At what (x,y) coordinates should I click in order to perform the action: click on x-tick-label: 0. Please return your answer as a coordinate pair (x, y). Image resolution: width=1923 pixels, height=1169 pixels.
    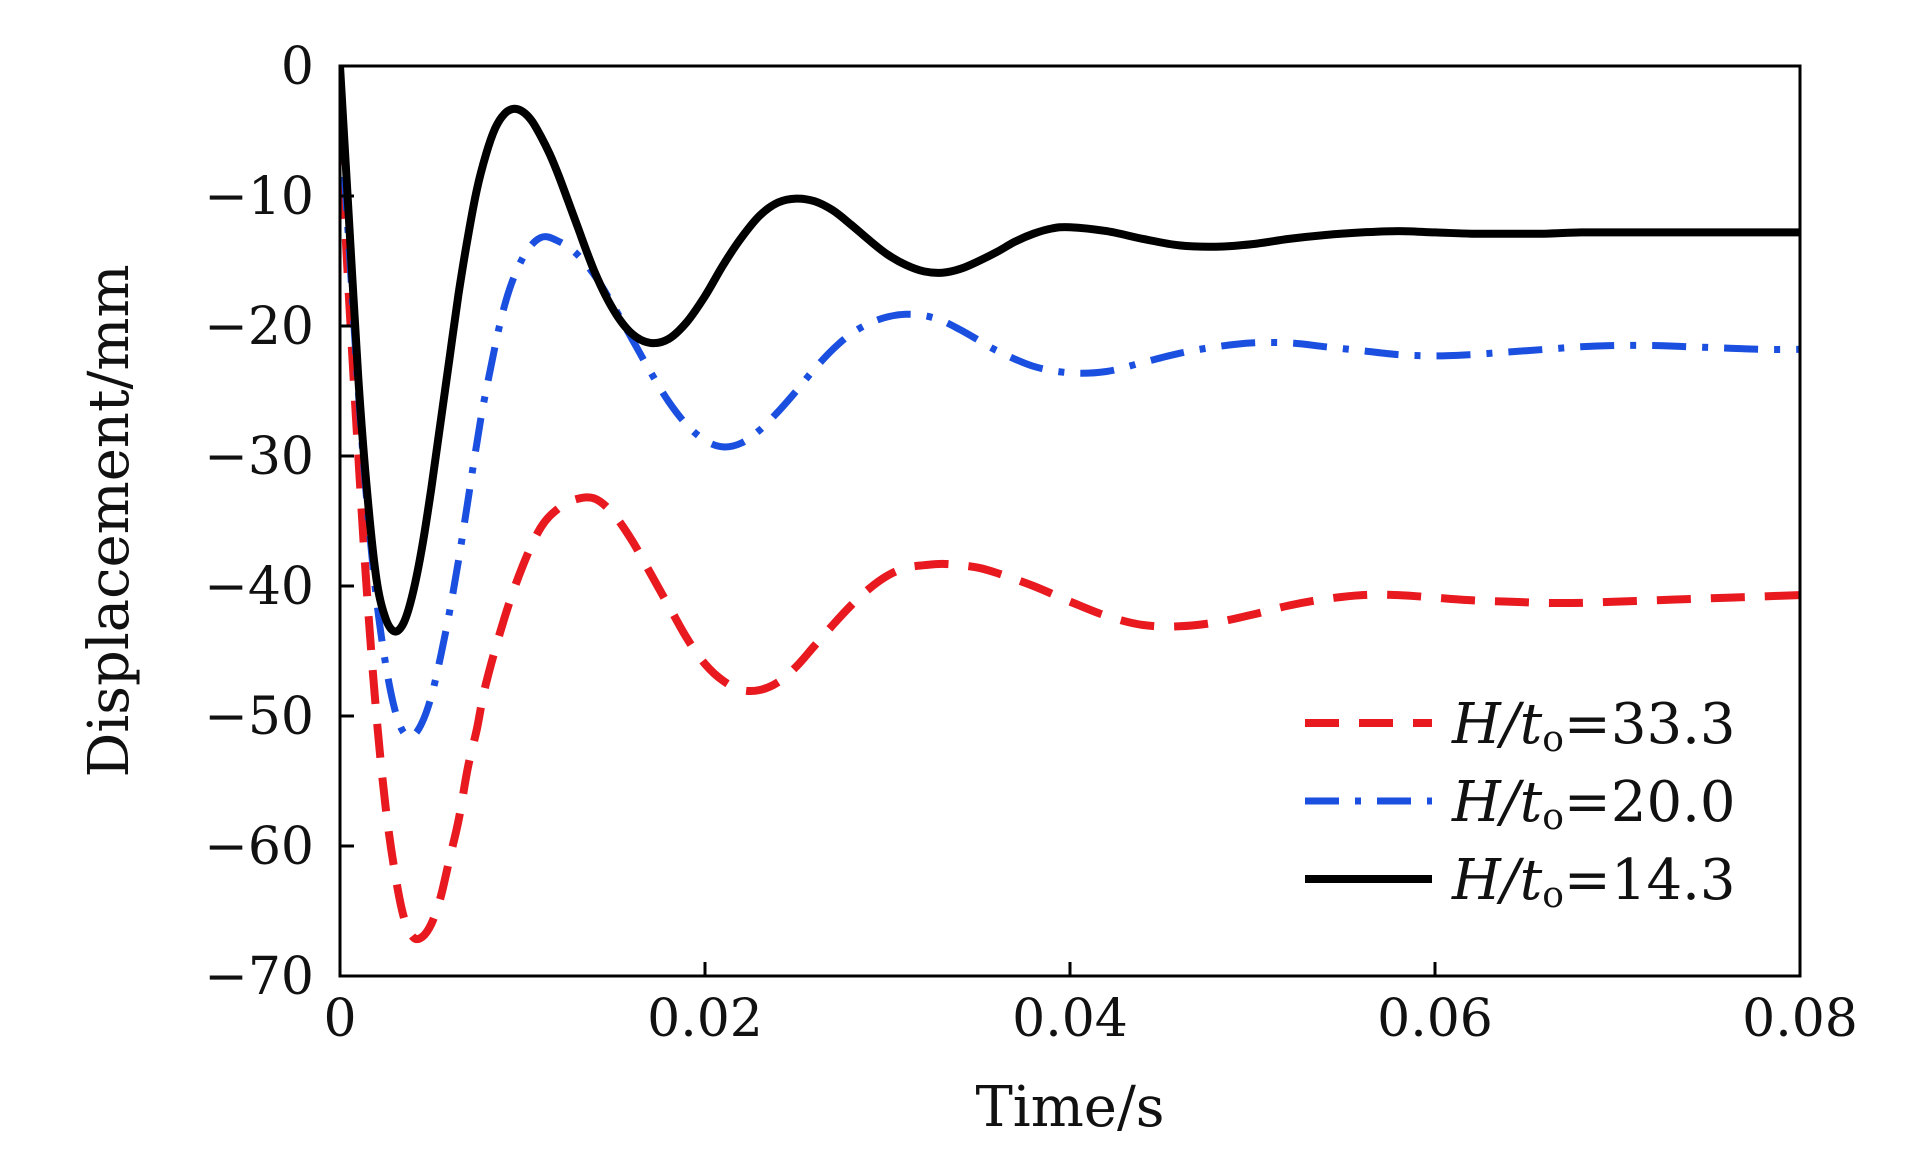
    Looking at the image, I should click on (339, 1019).